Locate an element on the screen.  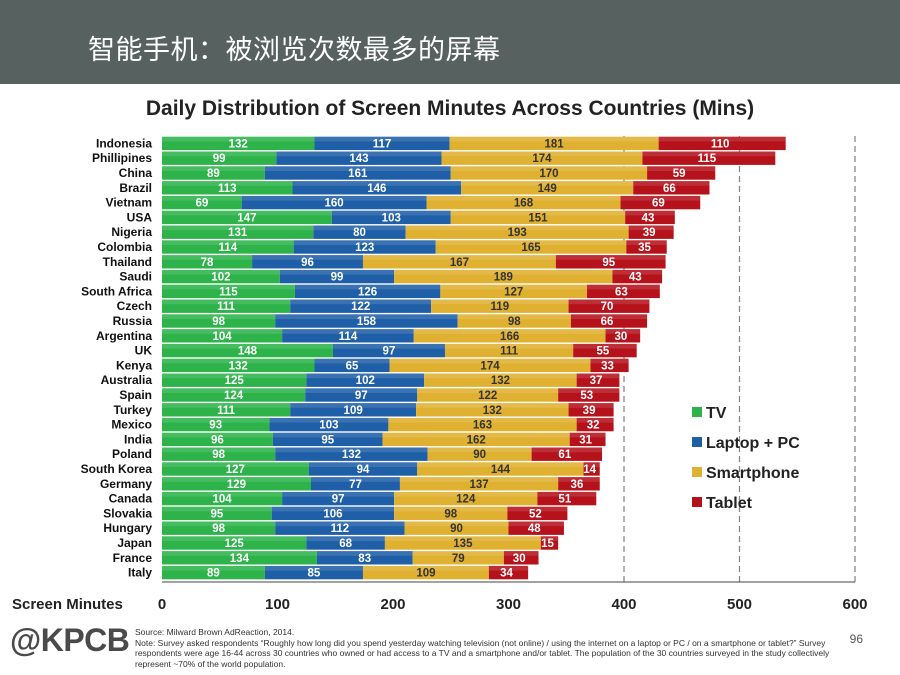
data-label: 146 is located at coordinates (376, 189).